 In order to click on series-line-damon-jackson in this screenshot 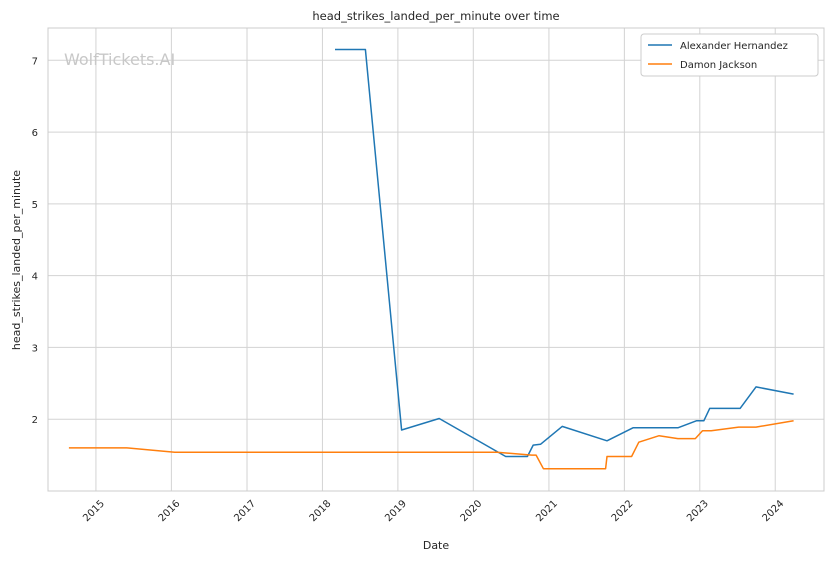, I will do `click(431, 444)`.